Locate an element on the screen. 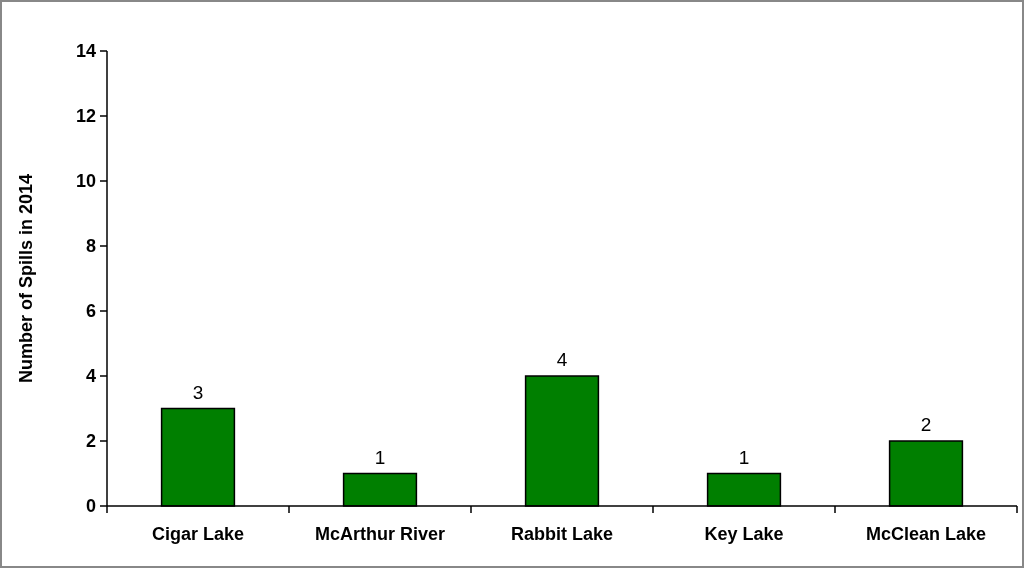 The height and width of the screenshot is (568, 1024). y-tick-label: 14 is located at coordinates (85, 51).